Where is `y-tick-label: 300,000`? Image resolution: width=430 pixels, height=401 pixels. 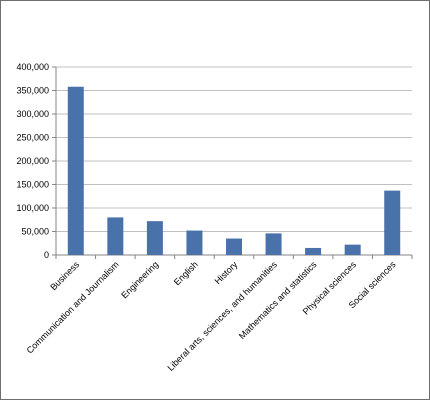
y-tick-label: 300,000 is located at coordinates (32, 114).